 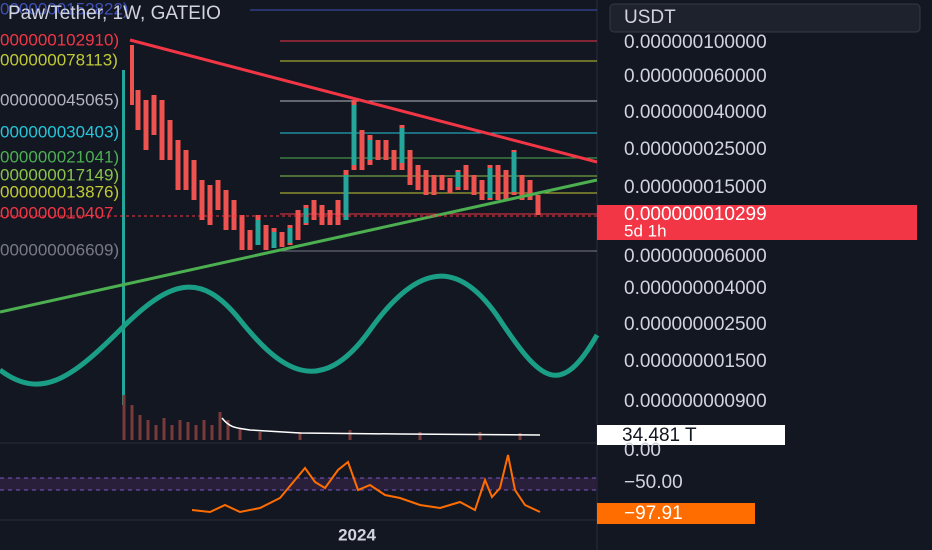 I want to click on price-tick: 0.000000006000, so click(x=695, y=256).